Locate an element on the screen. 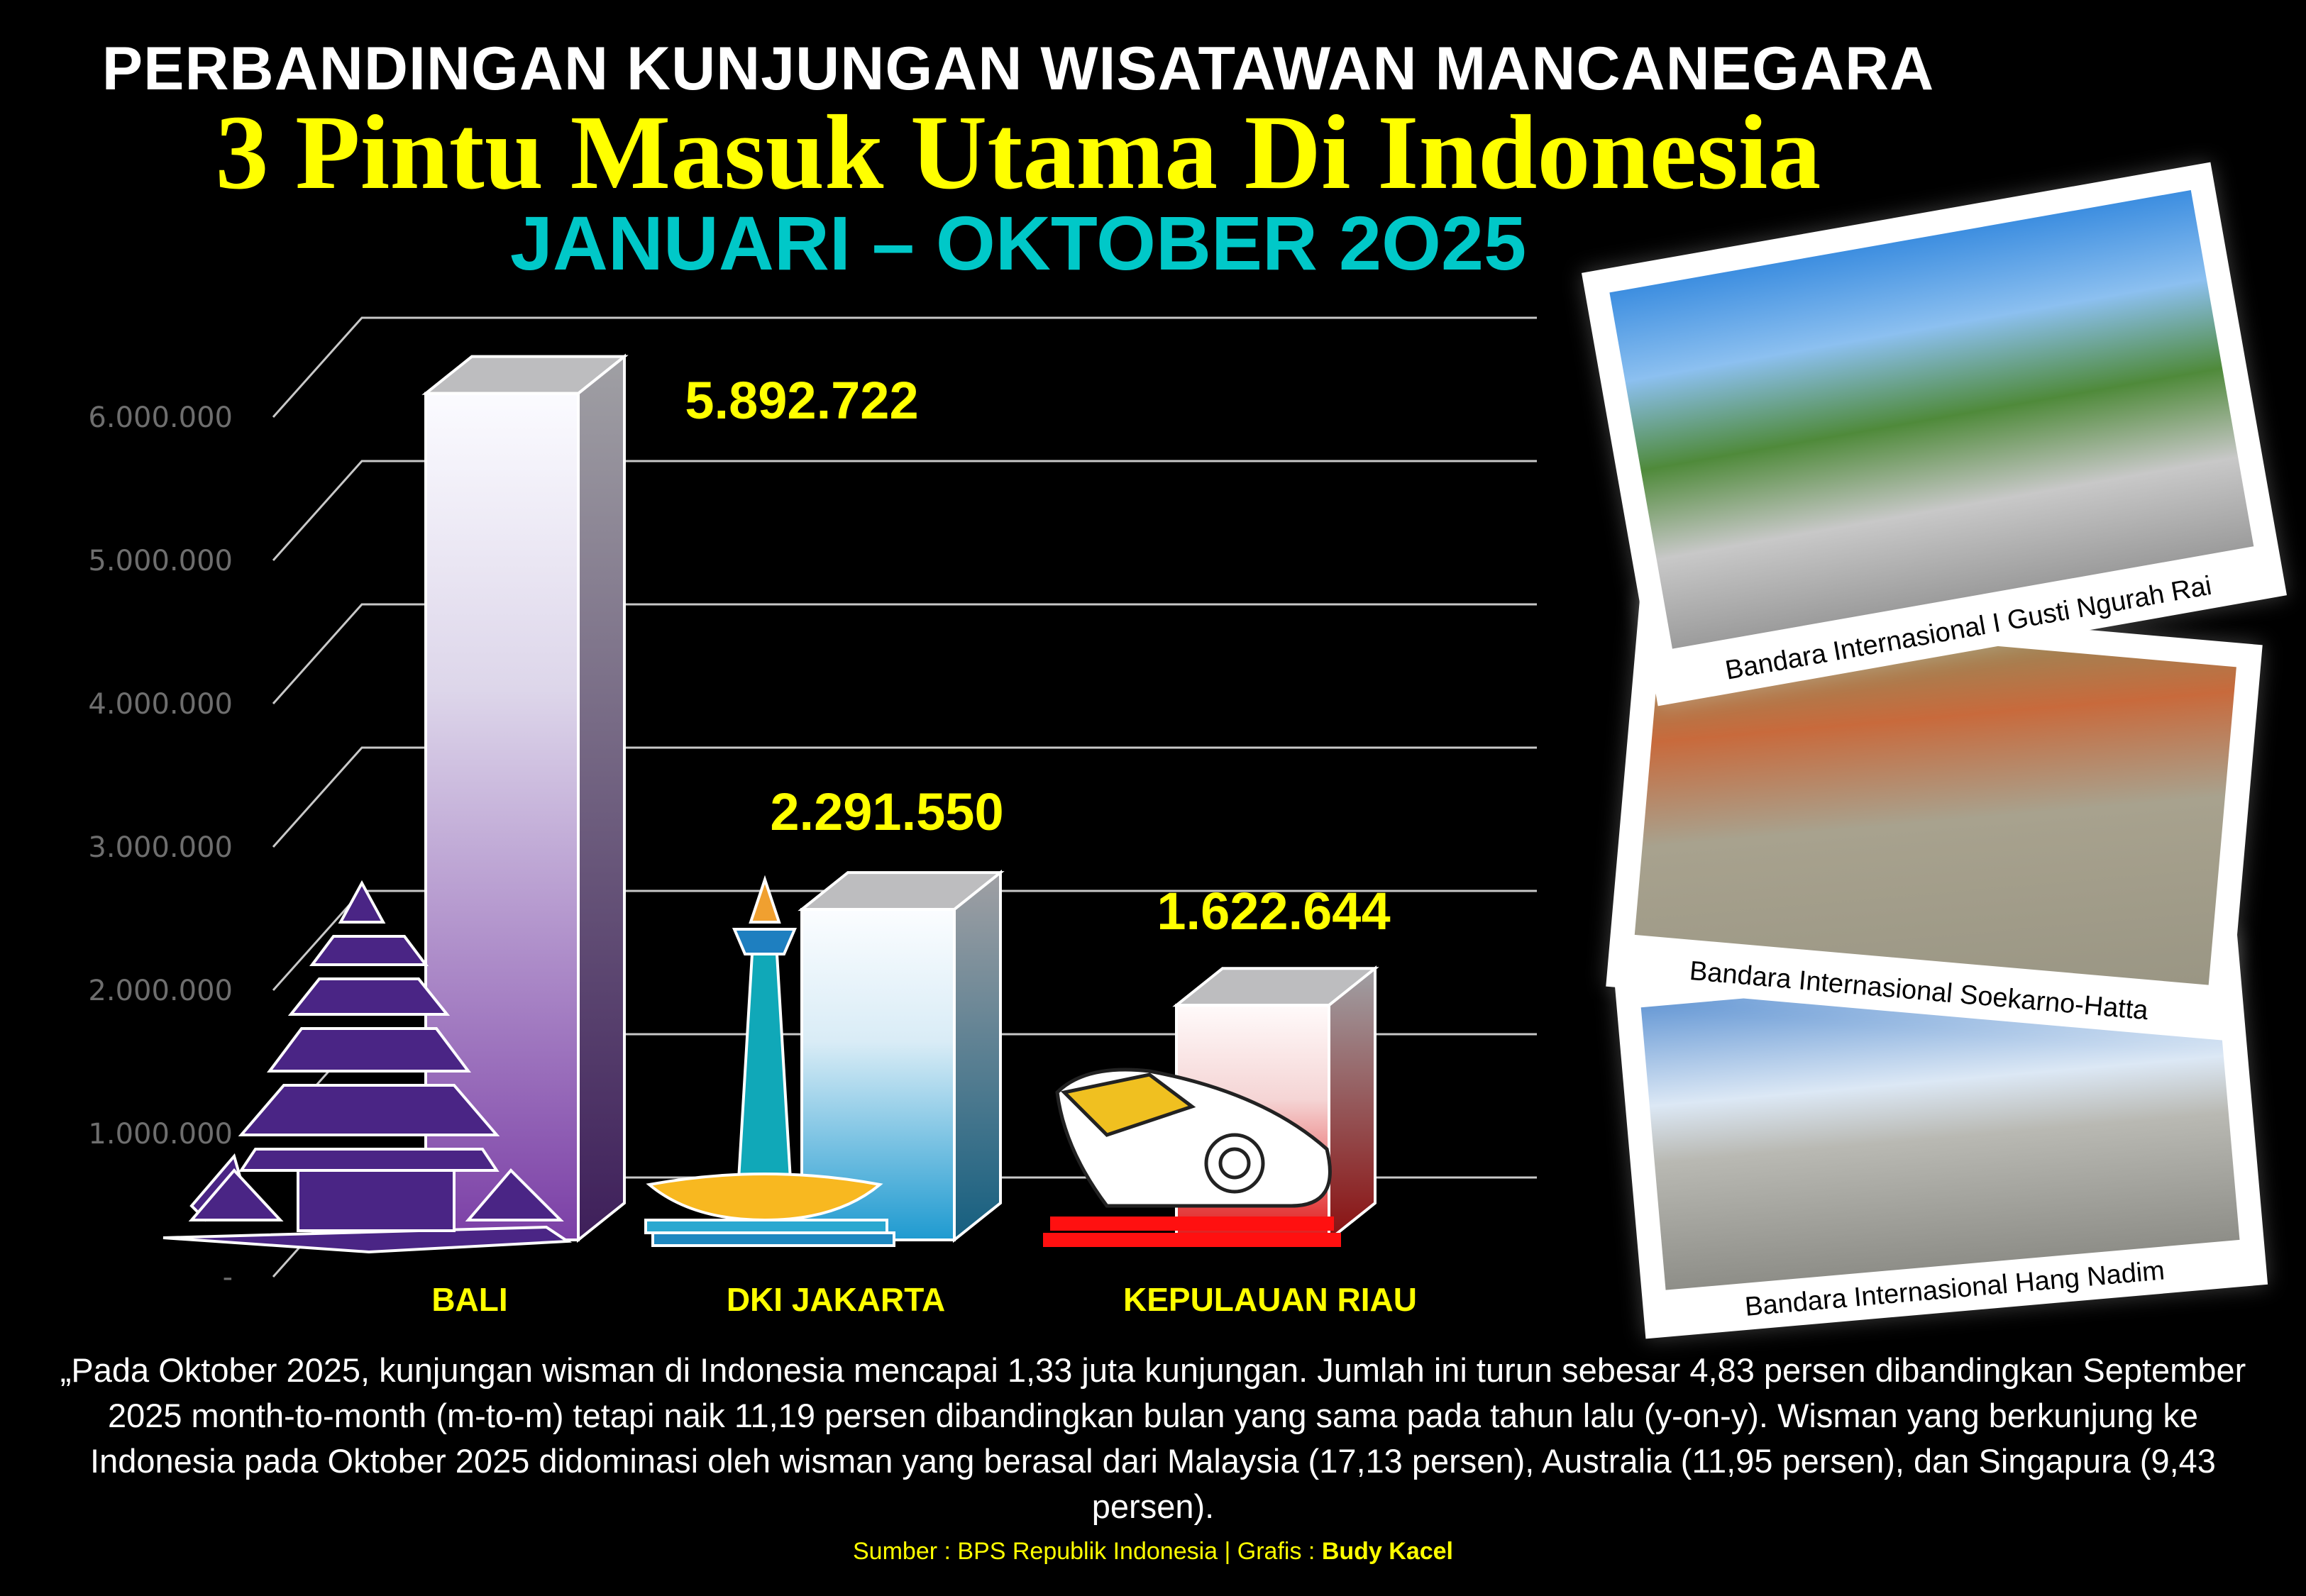 This screenshot has height=1596, width=2306. y-tick-label: 6.000.000 is located at coordinates (160, 417).